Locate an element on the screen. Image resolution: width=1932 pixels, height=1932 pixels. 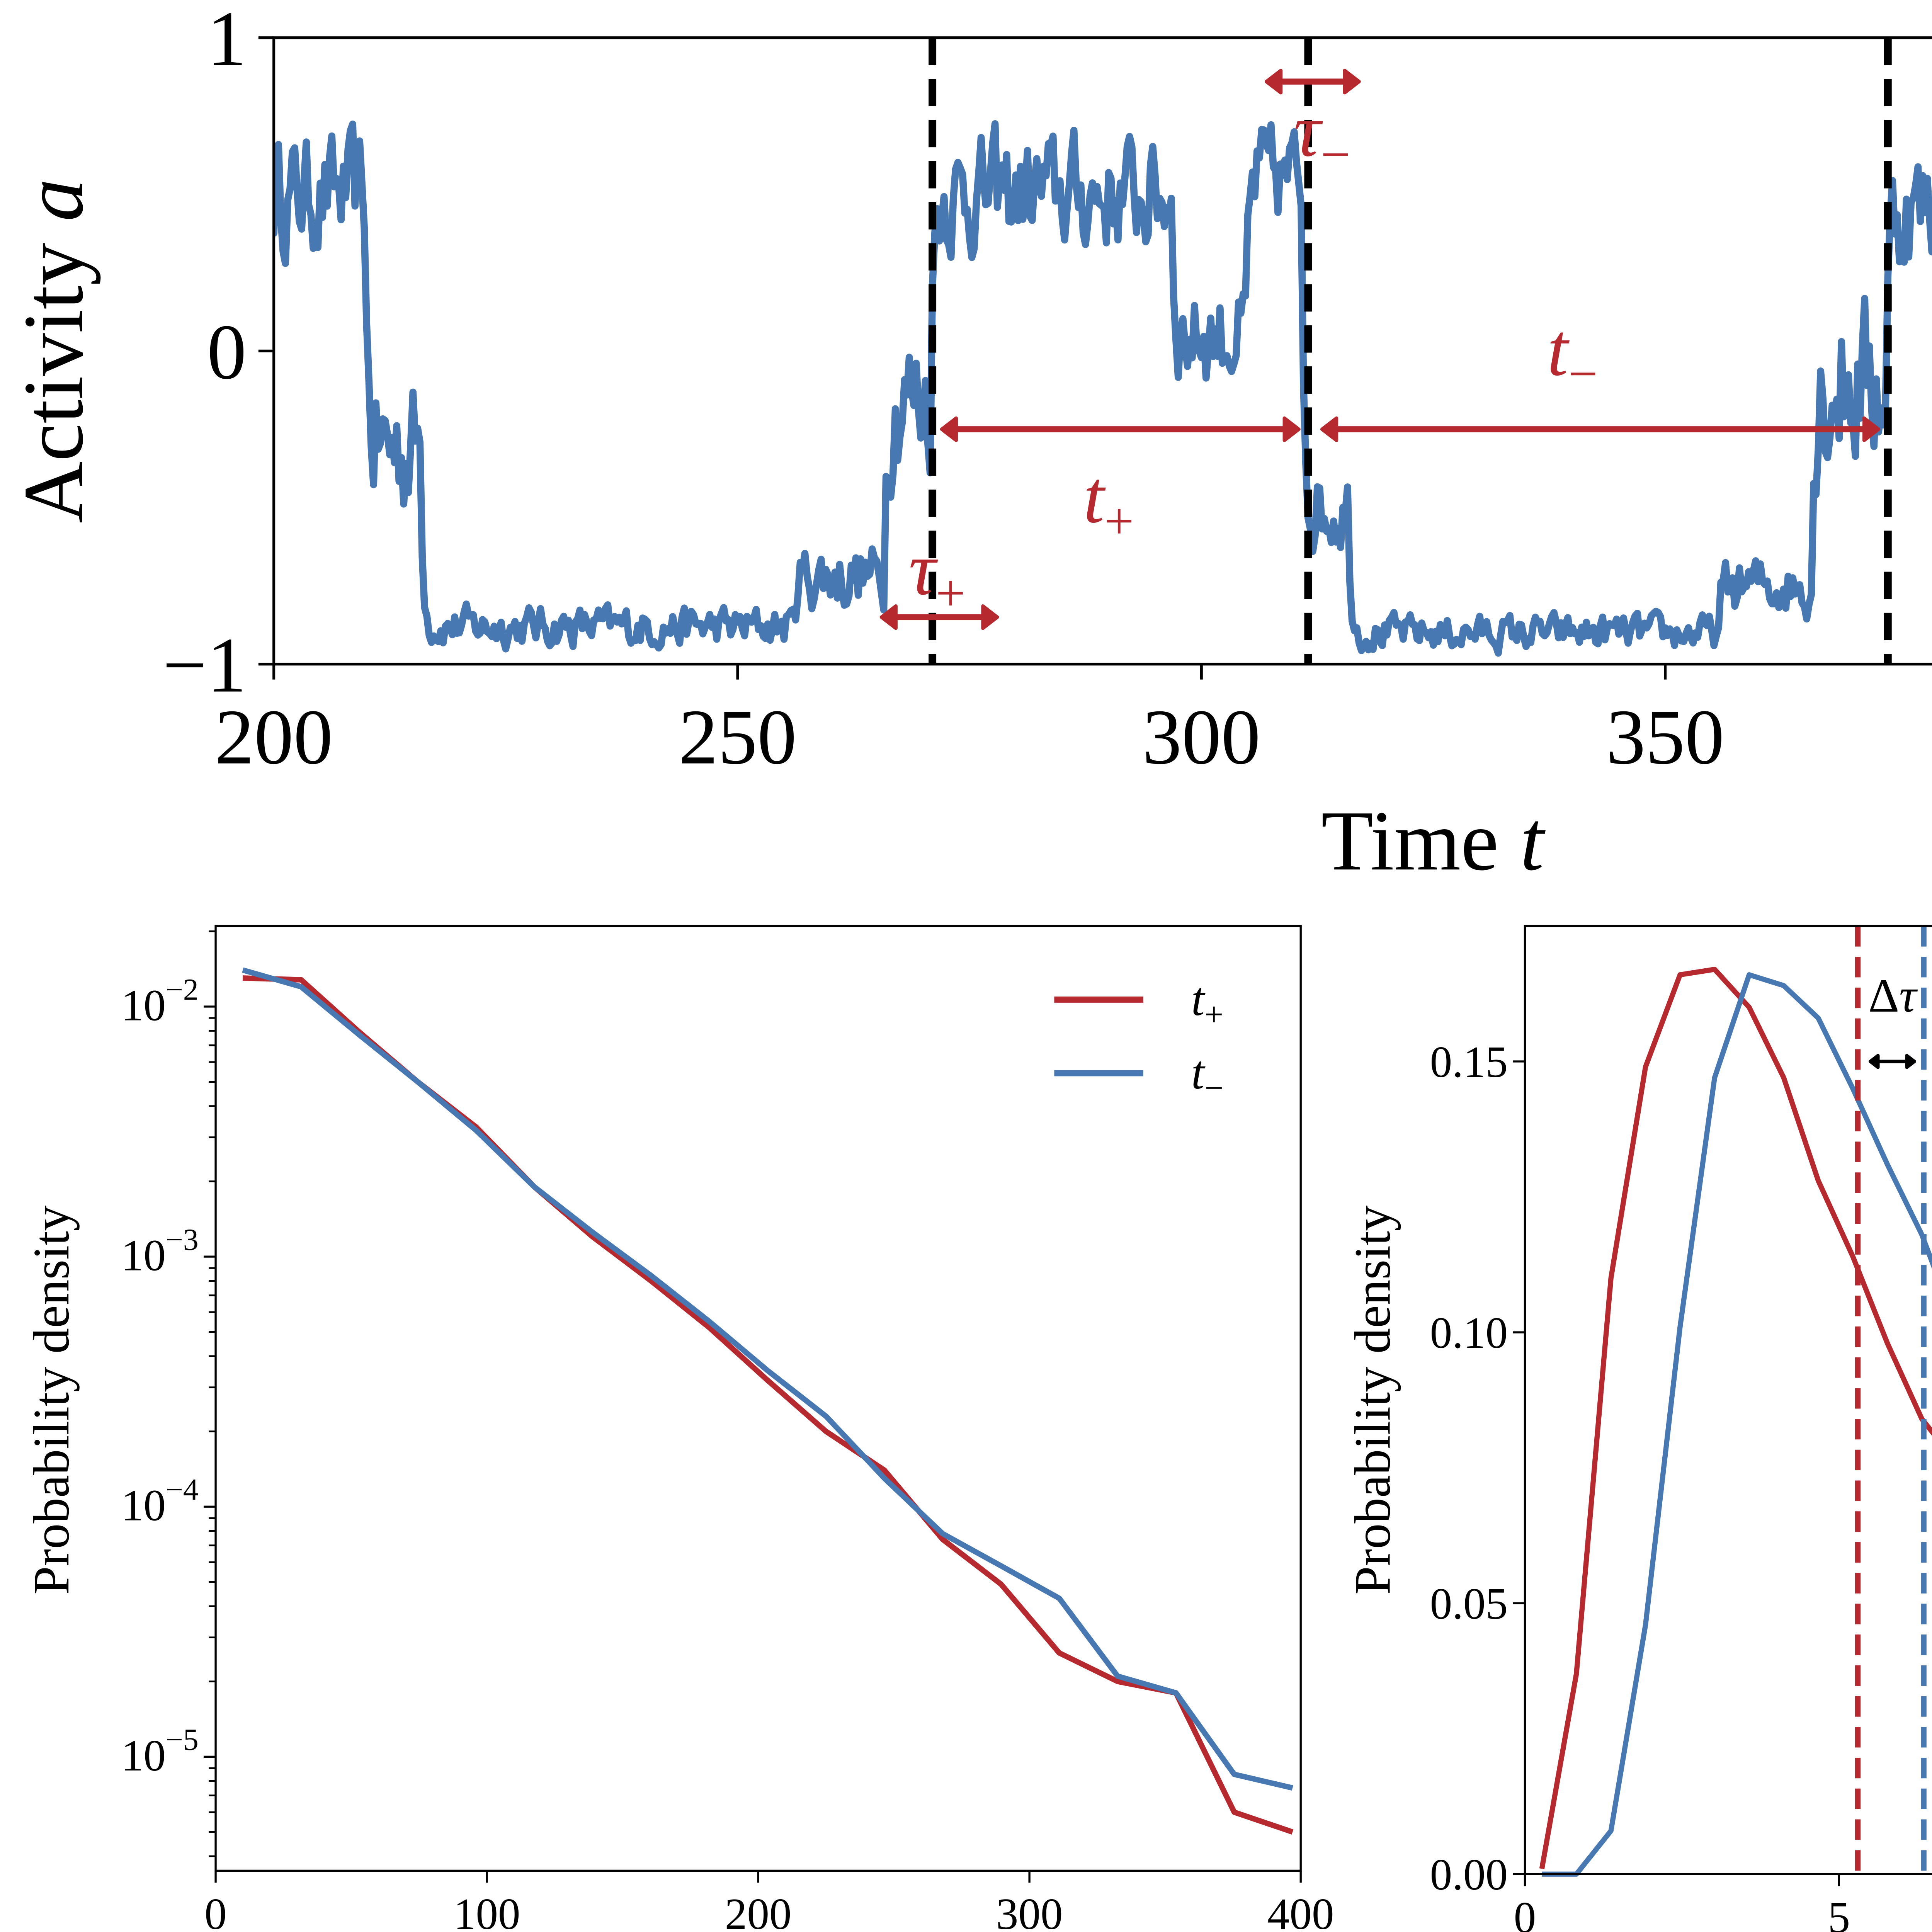
activity-trace-y-ticks: −1 0 1 is located at coordinates (218, 355).